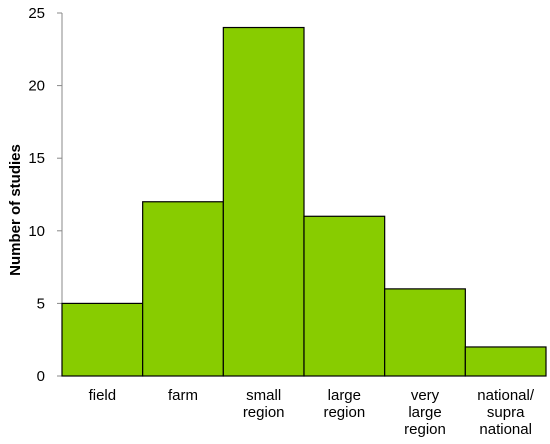 The width and height of the screenshot is (550, 444). I want to click on y-axis: 0 5 10 15 20 25, so click(45, 195).